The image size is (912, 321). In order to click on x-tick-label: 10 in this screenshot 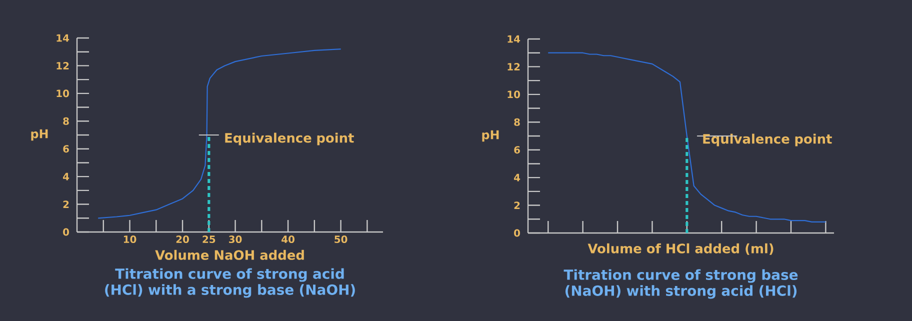, I will do `click(130, 240)`.